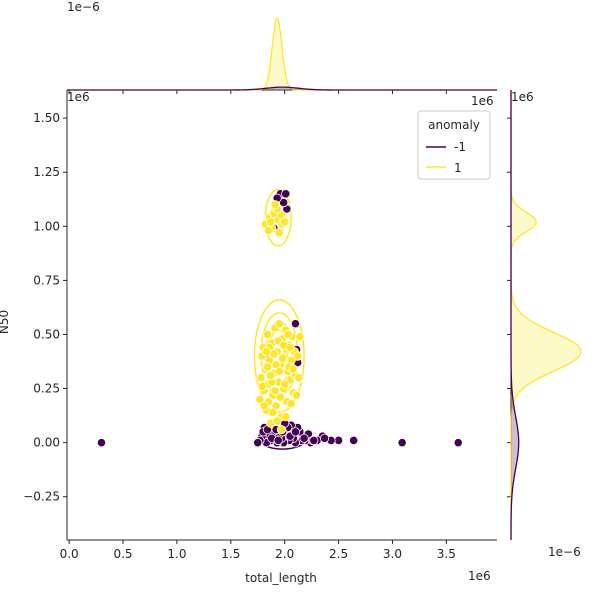 Image resolution: width=600 pixels, height=600 pixels. I want to click on legend-frame, so click(454, 145).